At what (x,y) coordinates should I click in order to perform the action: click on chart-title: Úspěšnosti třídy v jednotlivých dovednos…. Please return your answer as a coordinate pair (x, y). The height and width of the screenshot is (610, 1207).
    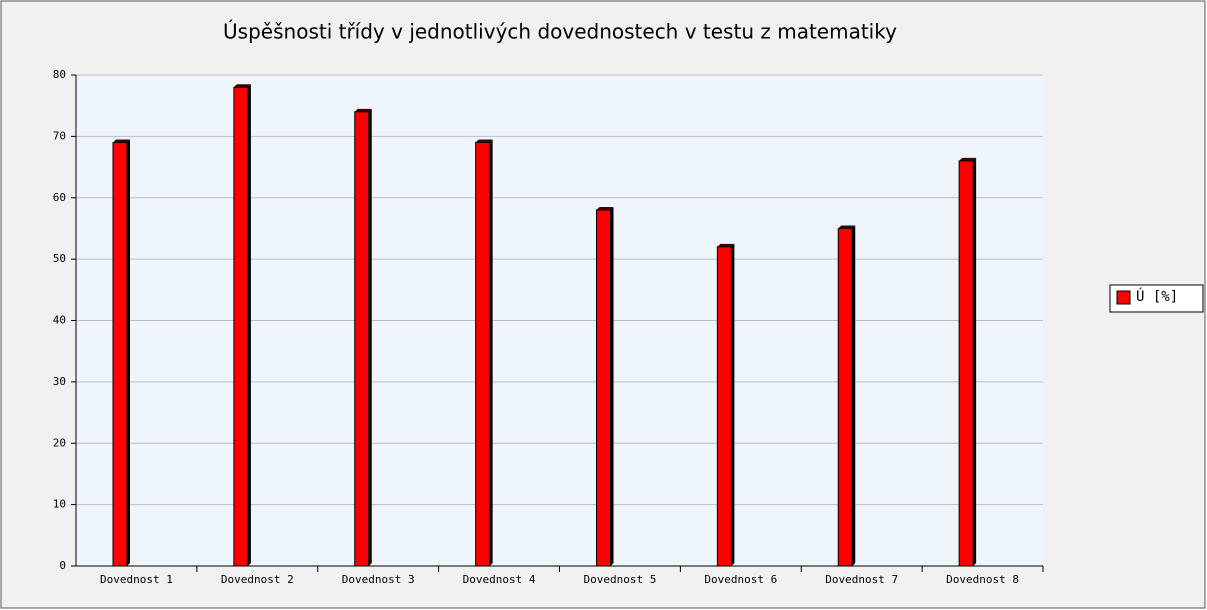
    Looking at the image, I should click on (560, 32).